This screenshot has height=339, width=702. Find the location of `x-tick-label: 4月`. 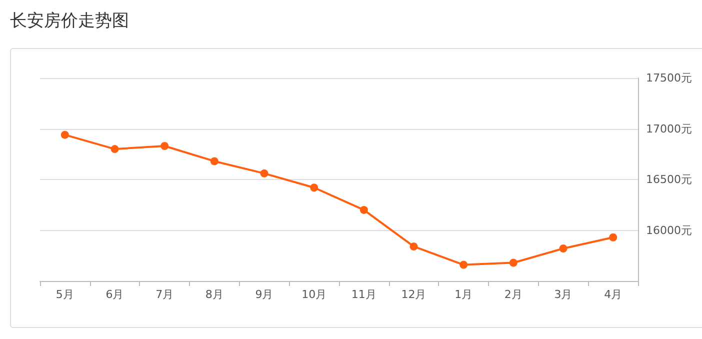

x-tick-label: 4月 is located at coordinates (613, 294).